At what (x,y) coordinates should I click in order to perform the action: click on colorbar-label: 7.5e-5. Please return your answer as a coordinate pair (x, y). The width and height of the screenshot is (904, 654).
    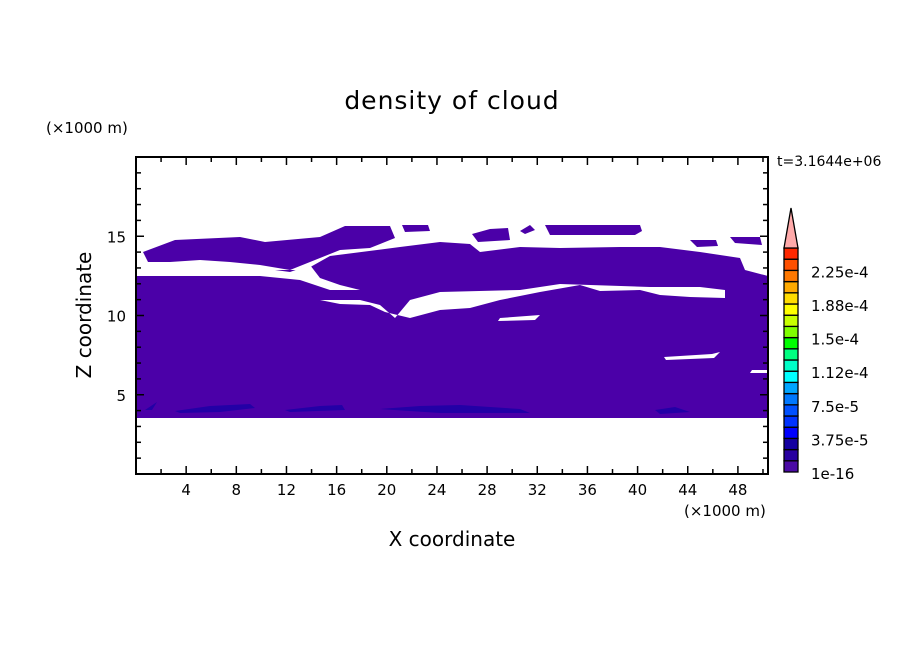
    Looking at the image, I should click on (835, 407).